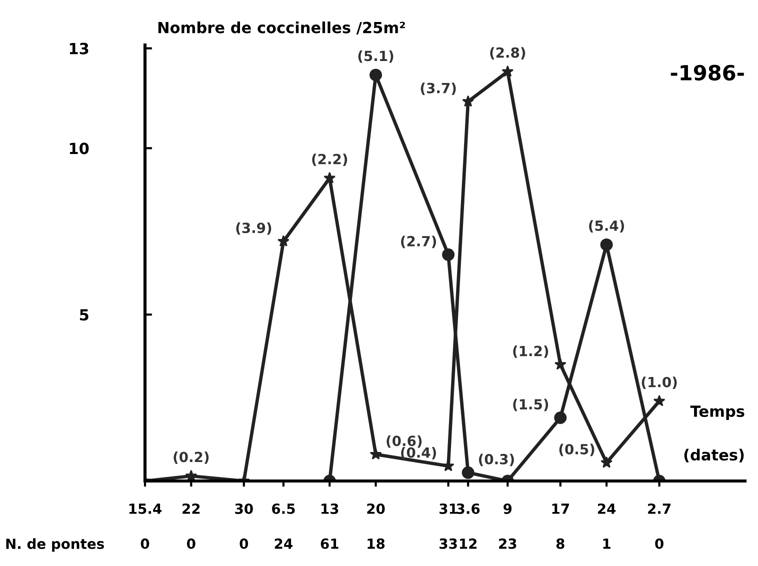 This screenshot has height=566, width=758. Describe the element at coordinates (508, 53) in the screenshot. I see `annotation: (2.8)` at that location.